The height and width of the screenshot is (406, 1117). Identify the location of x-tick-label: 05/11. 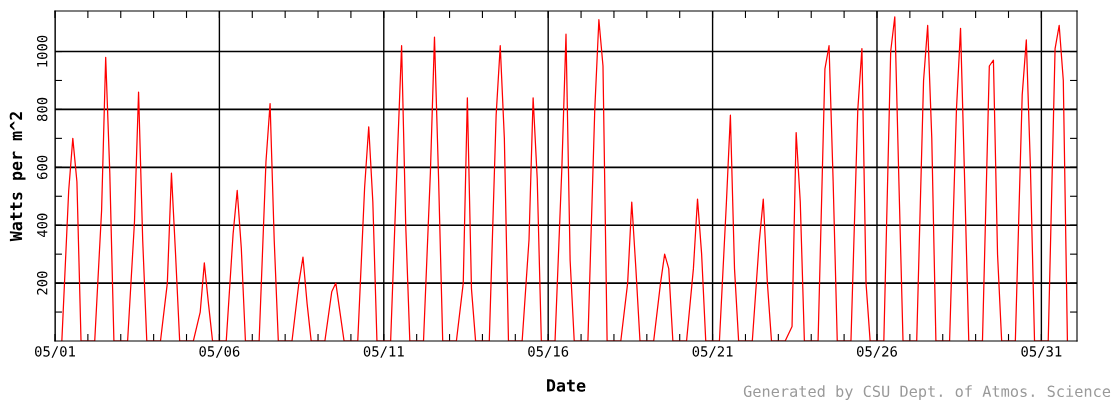
(383, 352).